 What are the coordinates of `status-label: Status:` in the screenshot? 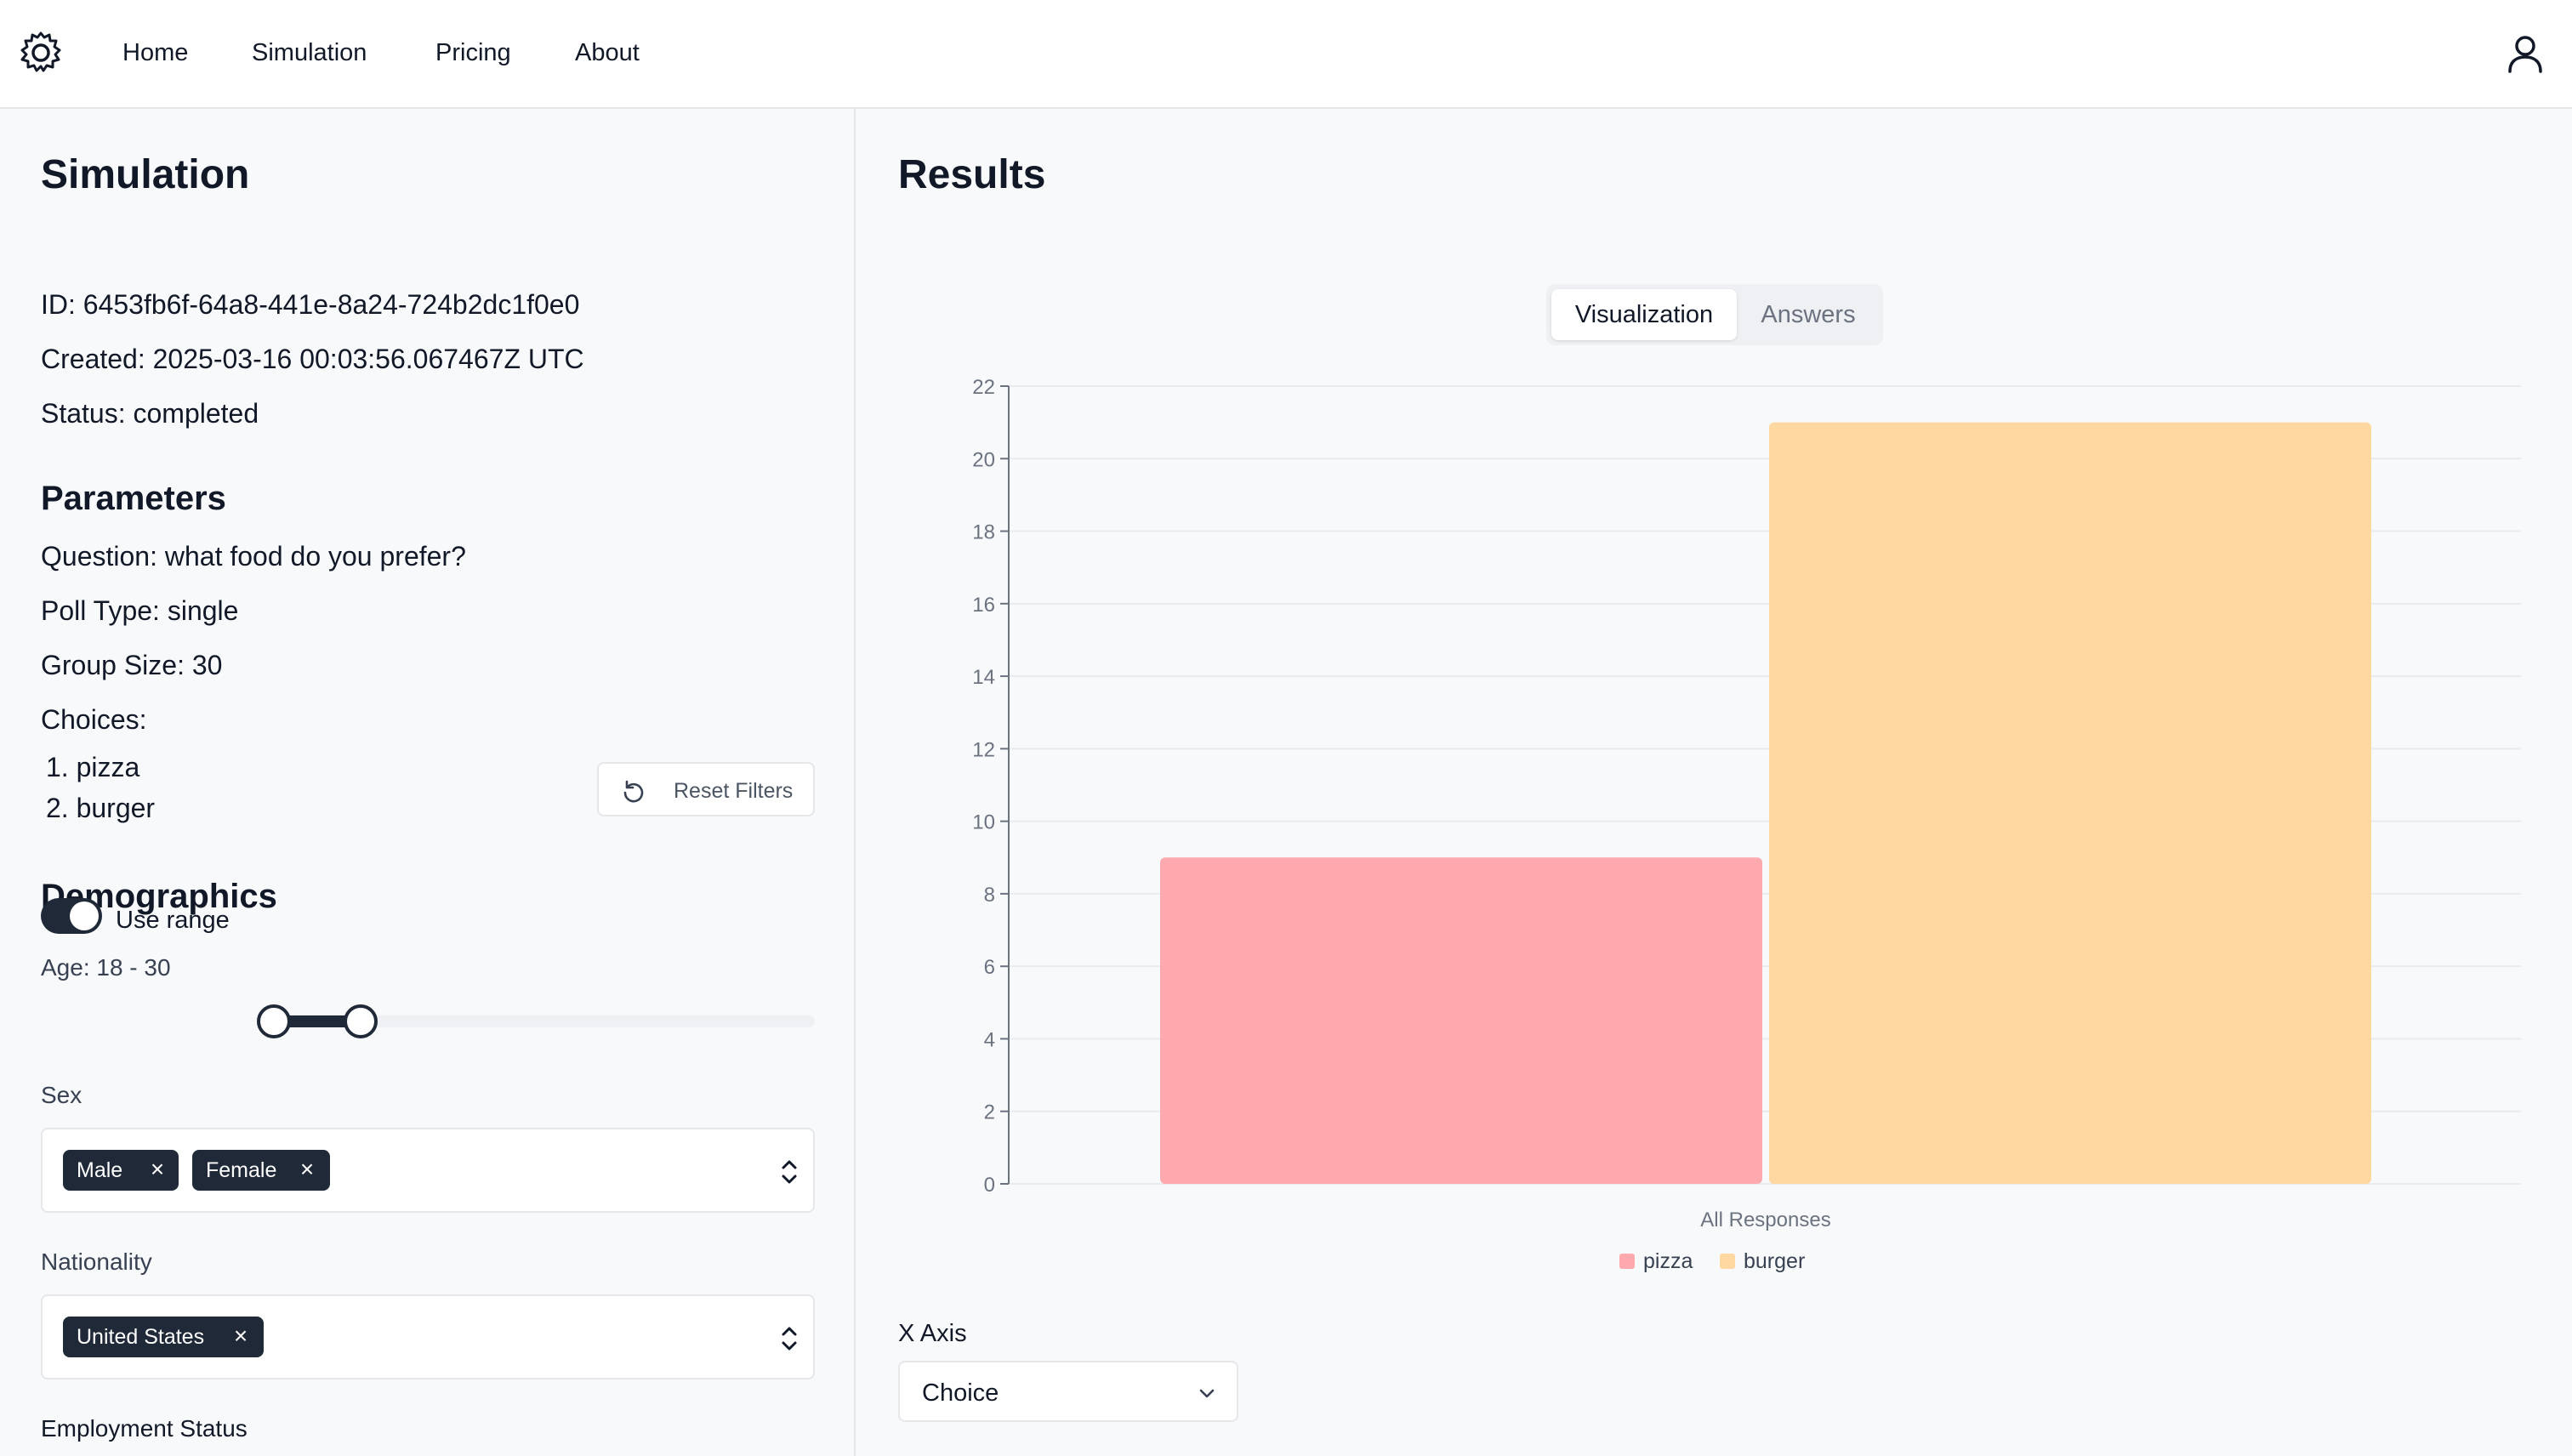 It's located at (84, 413).